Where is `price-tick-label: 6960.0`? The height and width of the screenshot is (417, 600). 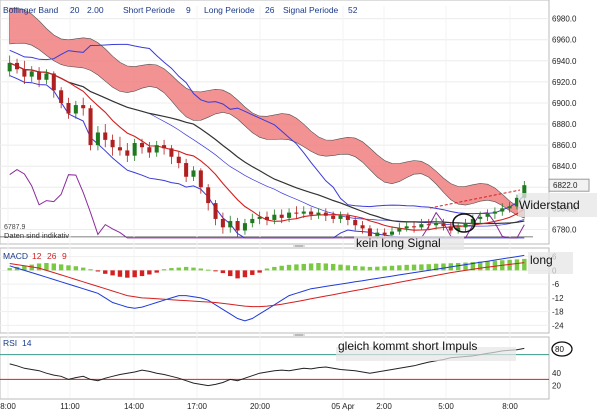 price-tick-label: 6960.0 is located at coordinates (564, 40).